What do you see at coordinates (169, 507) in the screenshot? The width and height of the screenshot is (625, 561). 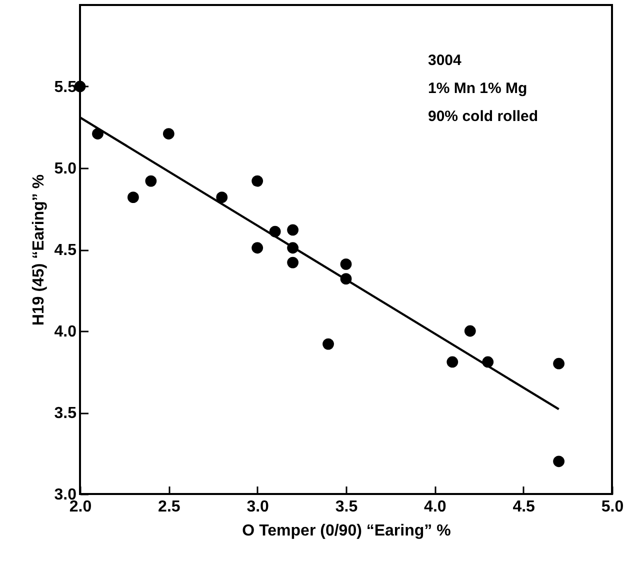 I see `x-tick-label: 2.5` at bounding box center [169, 507].